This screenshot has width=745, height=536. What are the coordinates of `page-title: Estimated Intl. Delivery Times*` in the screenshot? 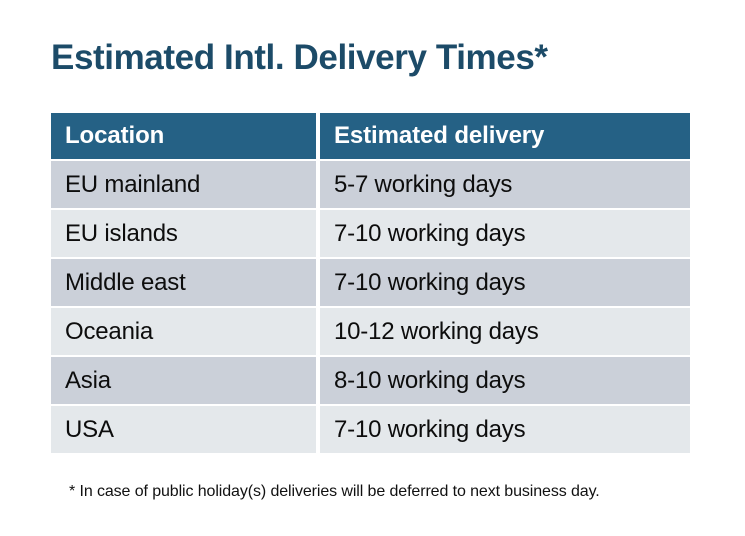 It's located at (299, 57).